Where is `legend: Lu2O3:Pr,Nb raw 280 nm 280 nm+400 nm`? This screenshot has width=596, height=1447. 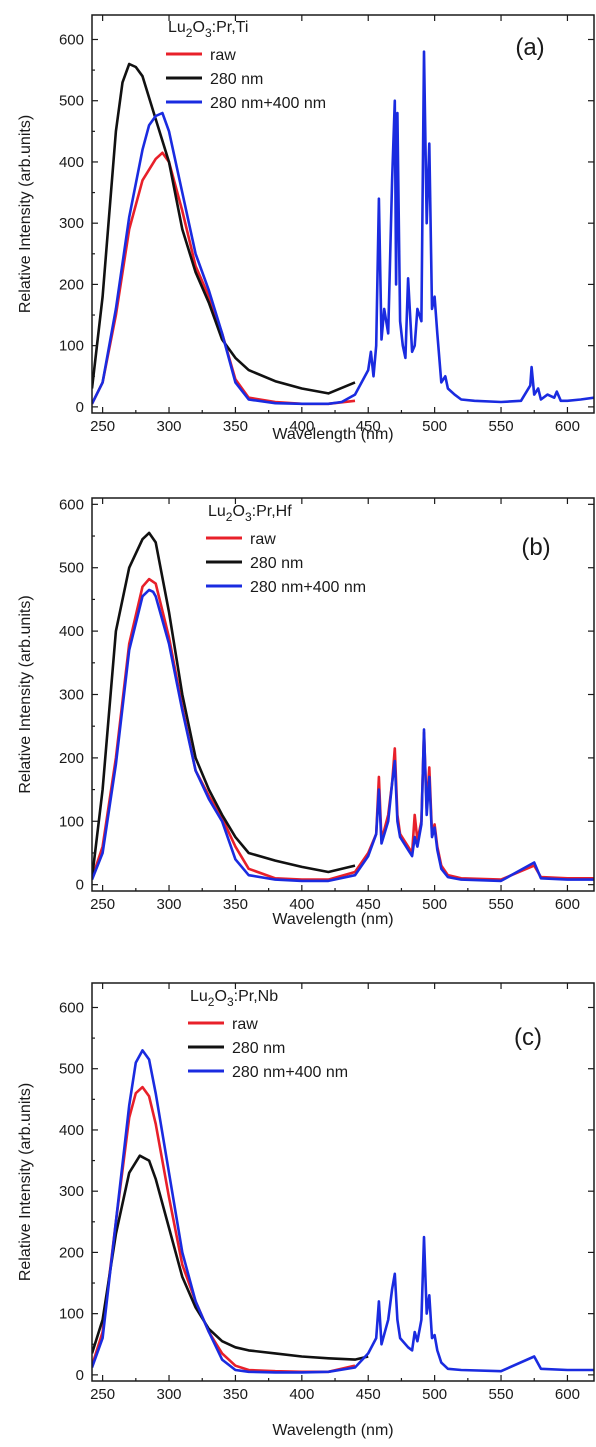 legend: Lu2O3:Pr,Nb raw 280 nm 280 nm+400 nm is located at coordinates (268, 1034).